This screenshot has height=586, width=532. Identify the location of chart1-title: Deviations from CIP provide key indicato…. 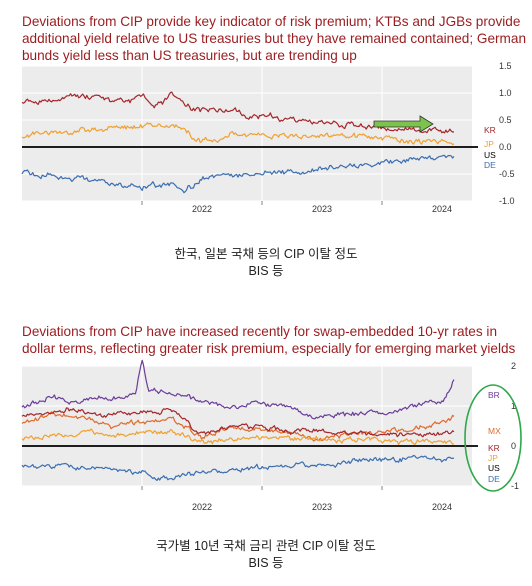
(274, 38).